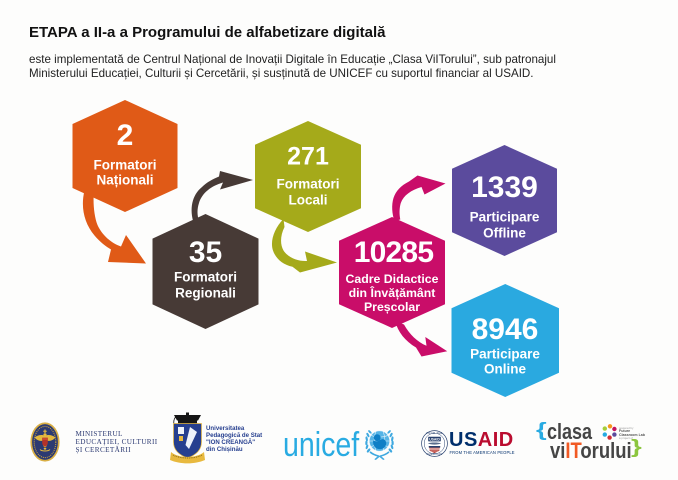 The height and width of the screenshot is (480, 678). What do you see at coordinates (434, 440) in the screenshot?
I see `svg-text: USAID` at bounding box center [434, 440].